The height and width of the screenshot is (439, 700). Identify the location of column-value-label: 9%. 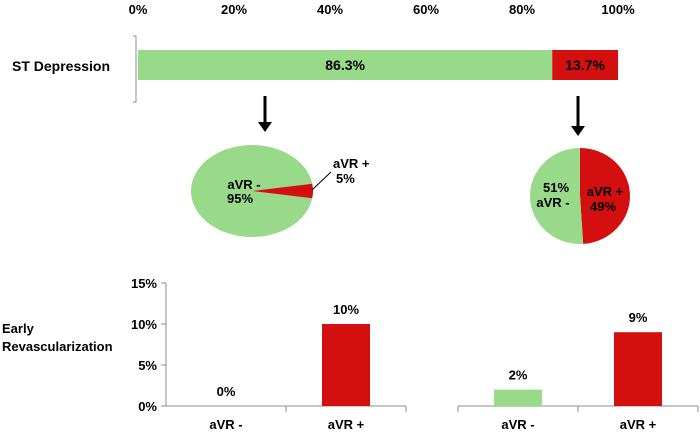
(638, 317).